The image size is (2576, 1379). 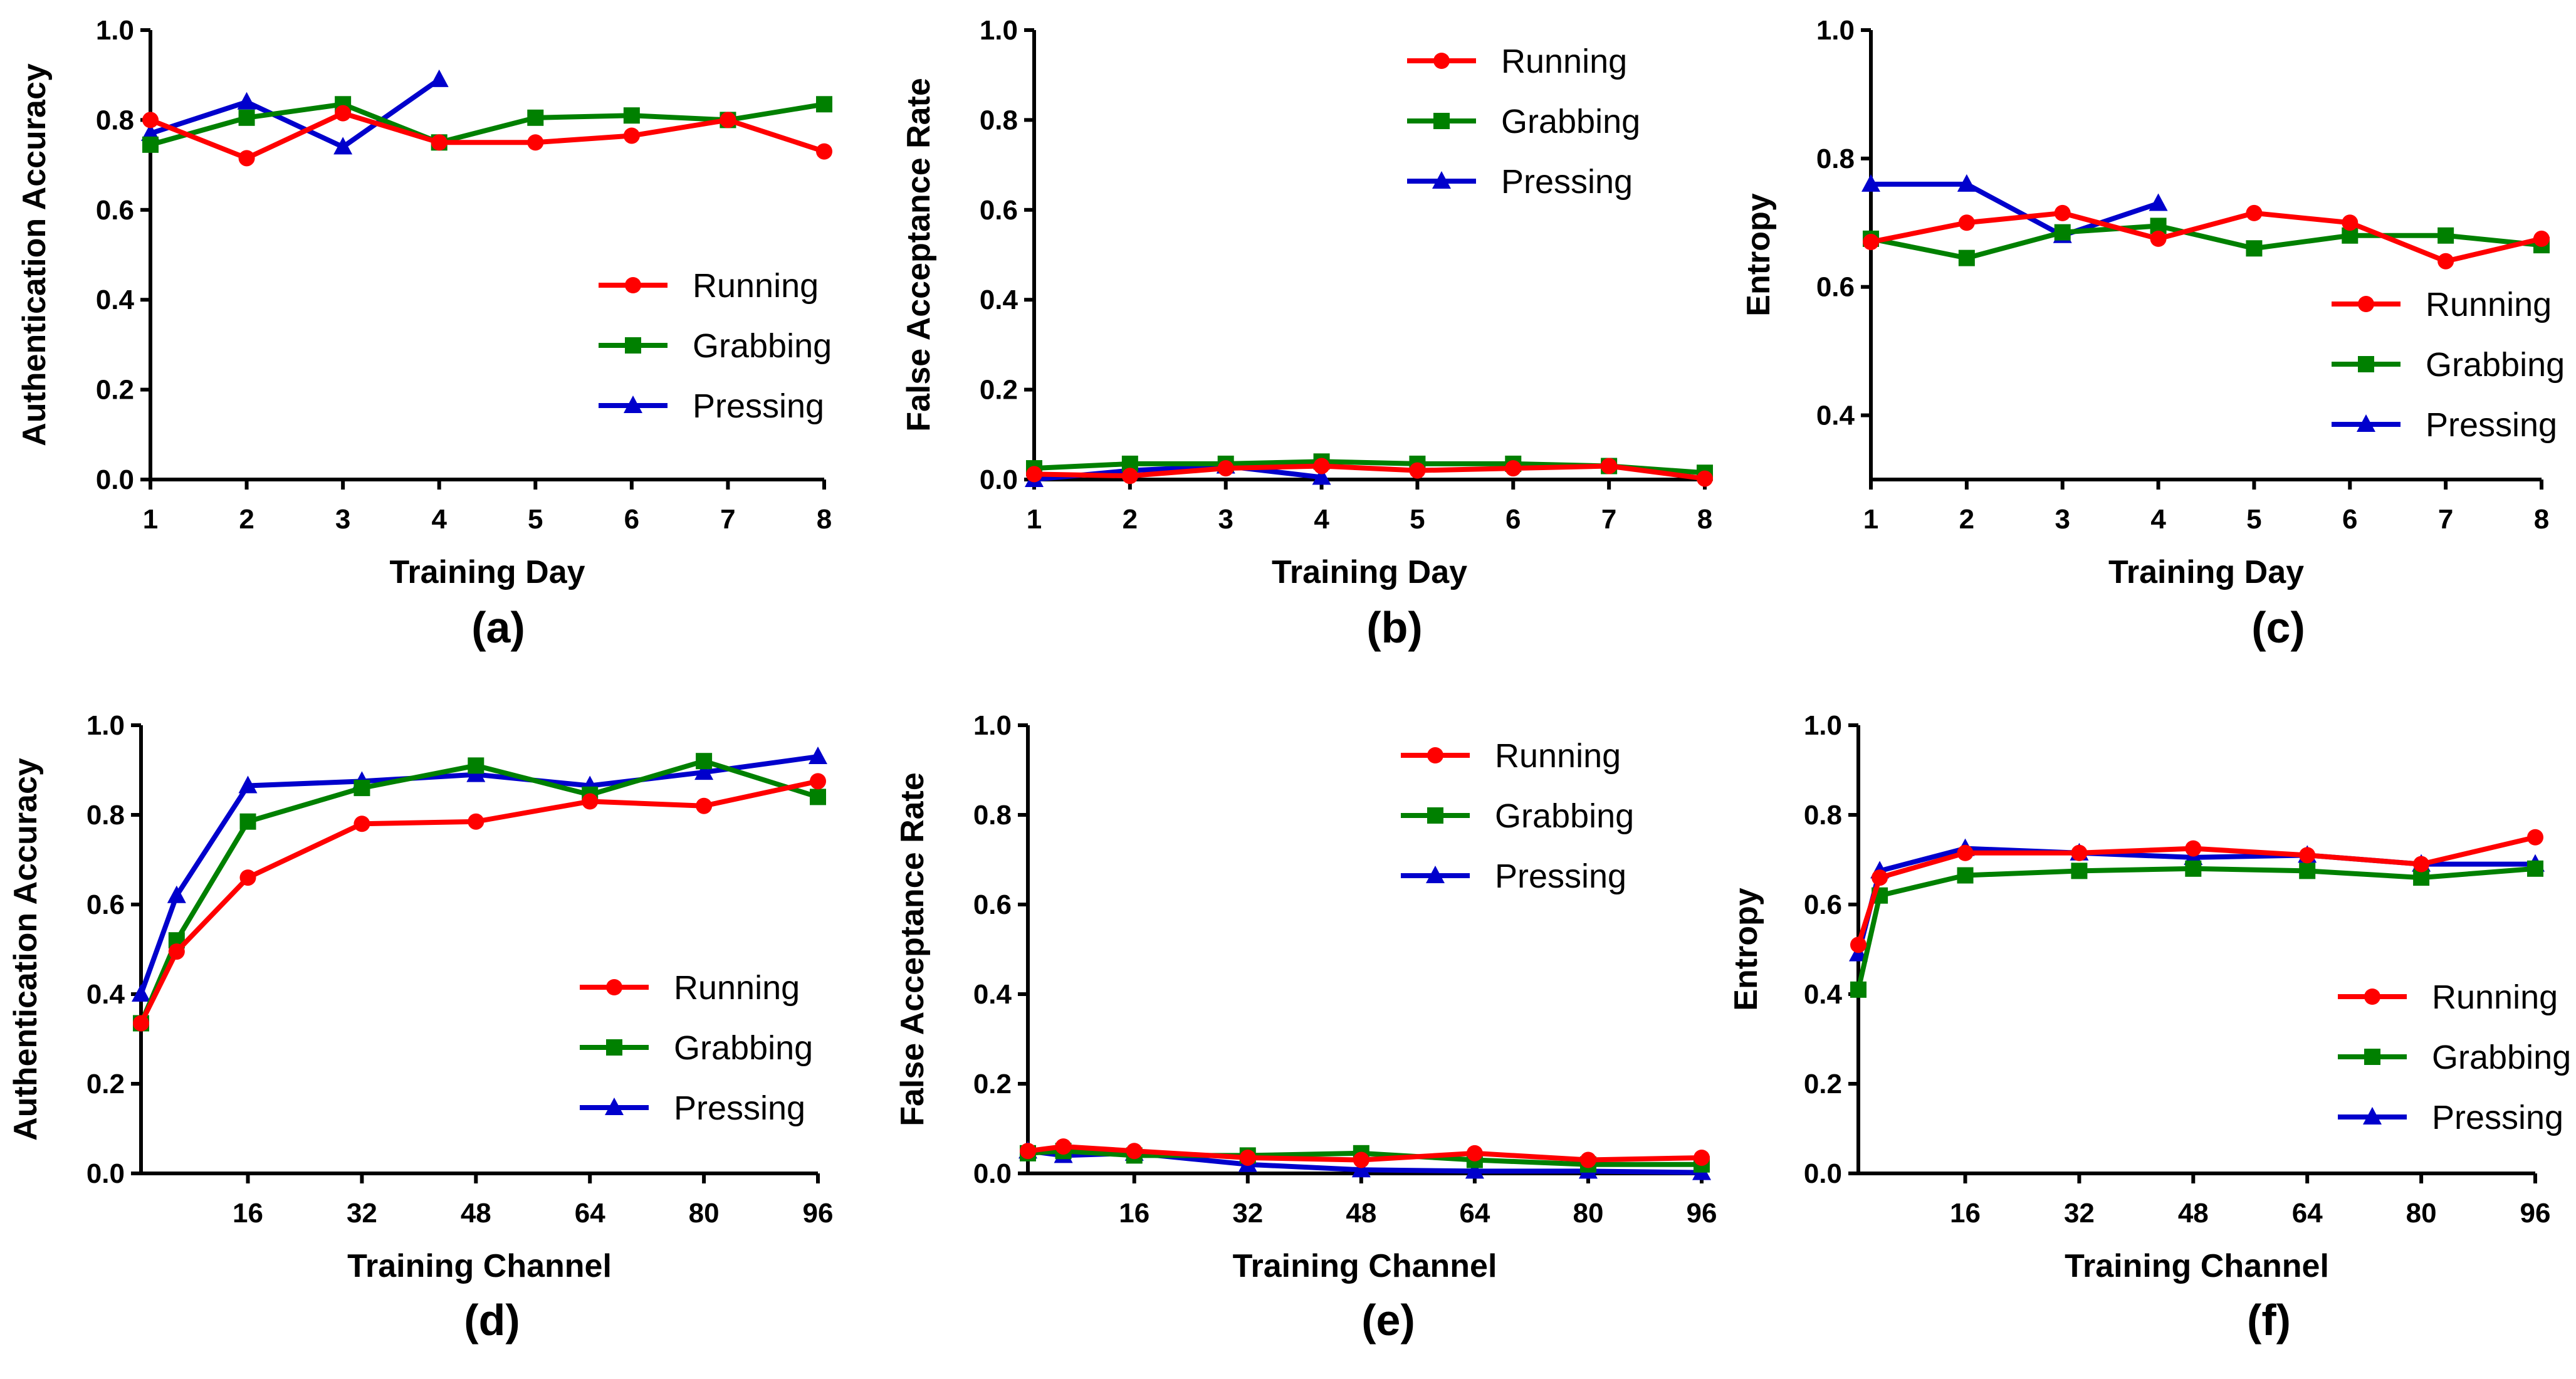 I want to click on x-tick-label: 80, so click(x=1588, y=1213).